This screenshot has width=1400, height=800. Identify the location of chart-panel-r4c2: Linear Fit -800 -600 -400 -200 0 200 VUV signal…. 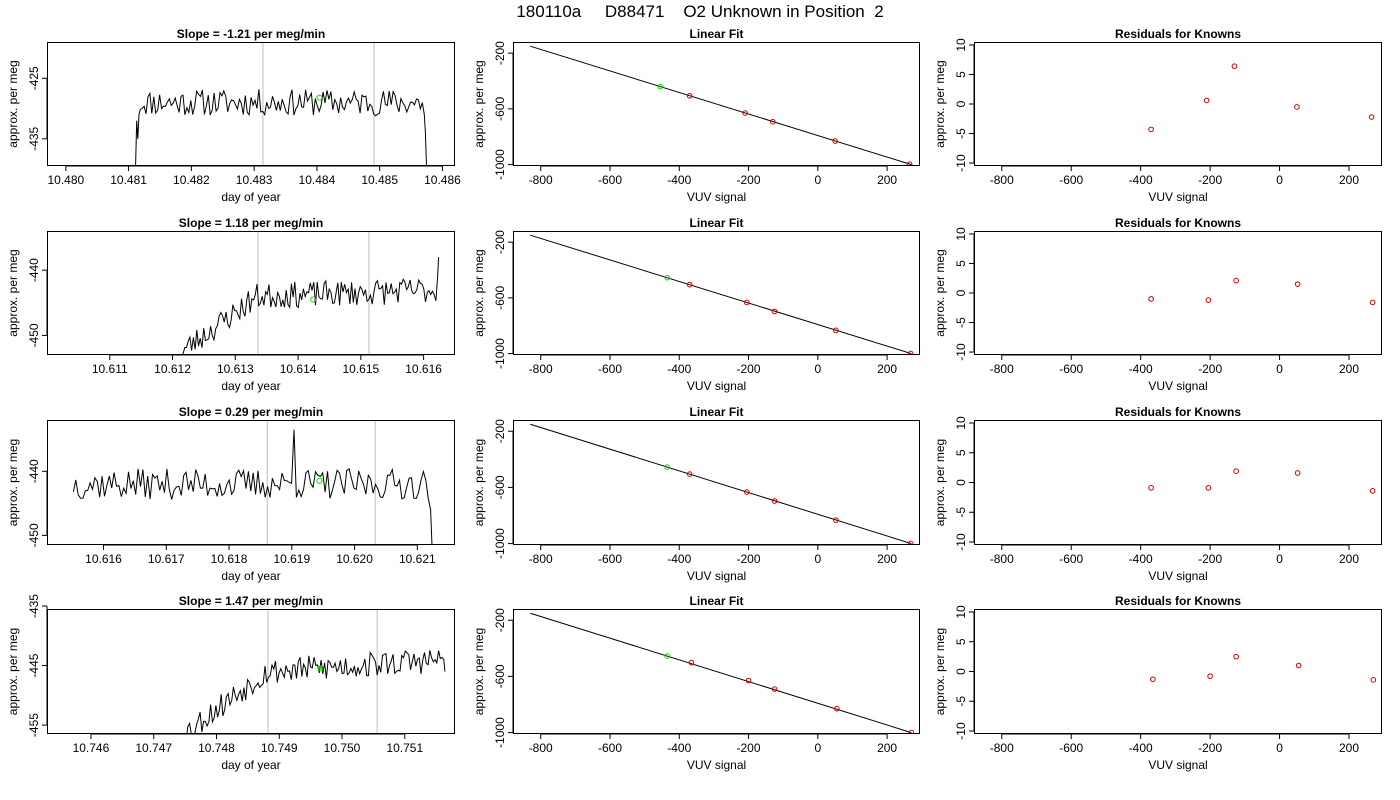
(696, 683).